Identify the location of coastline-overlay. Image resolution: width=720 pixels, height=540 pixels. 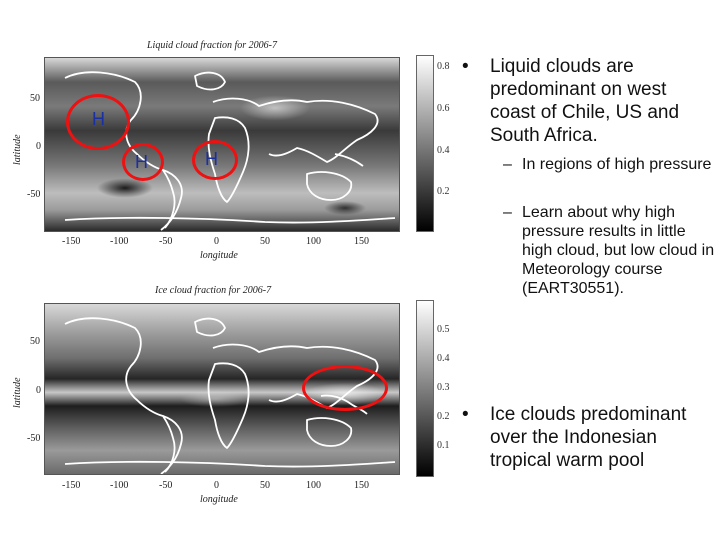
(230, 151).